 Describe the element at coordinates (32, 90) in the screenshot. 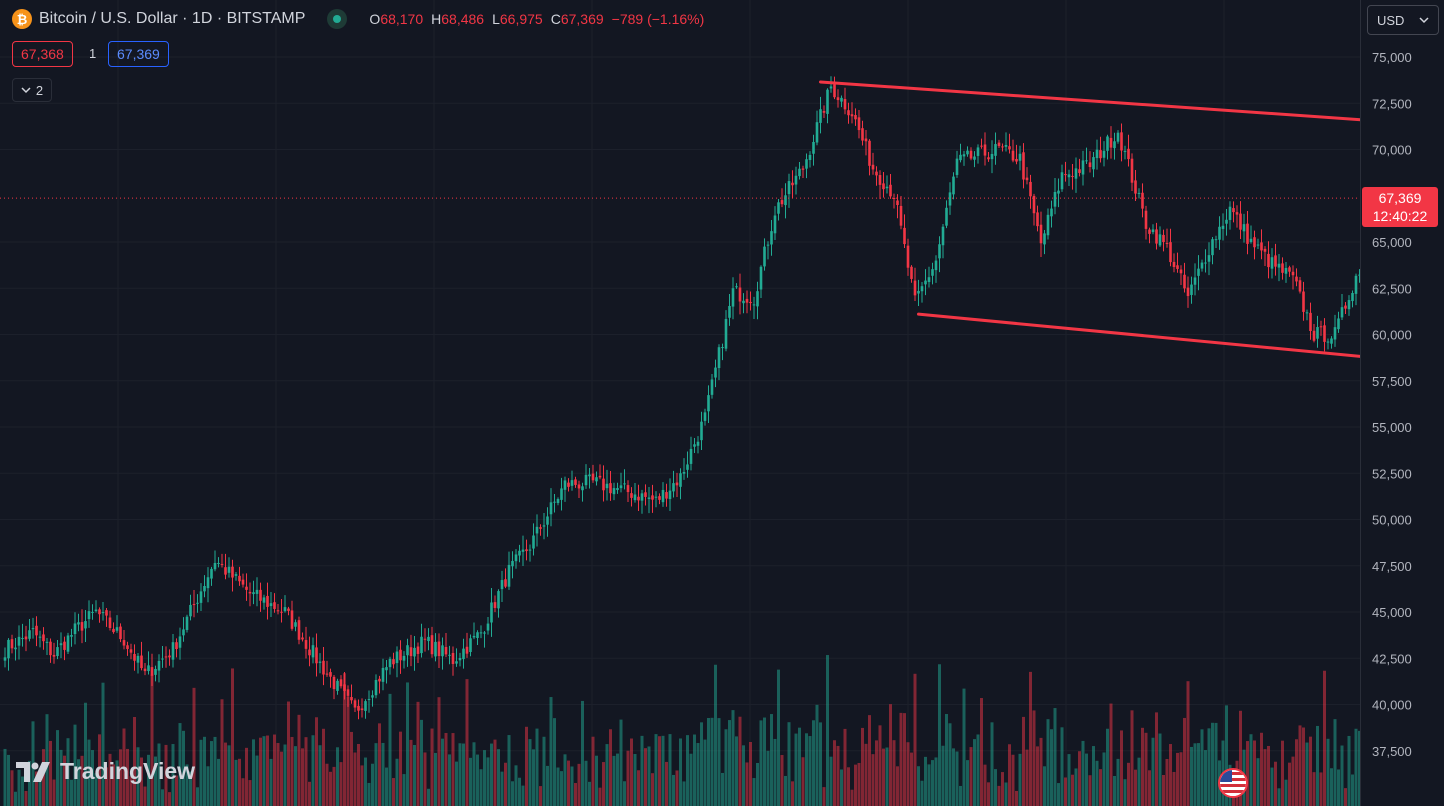

I see `indicators-toggle-button: 2` at that location.